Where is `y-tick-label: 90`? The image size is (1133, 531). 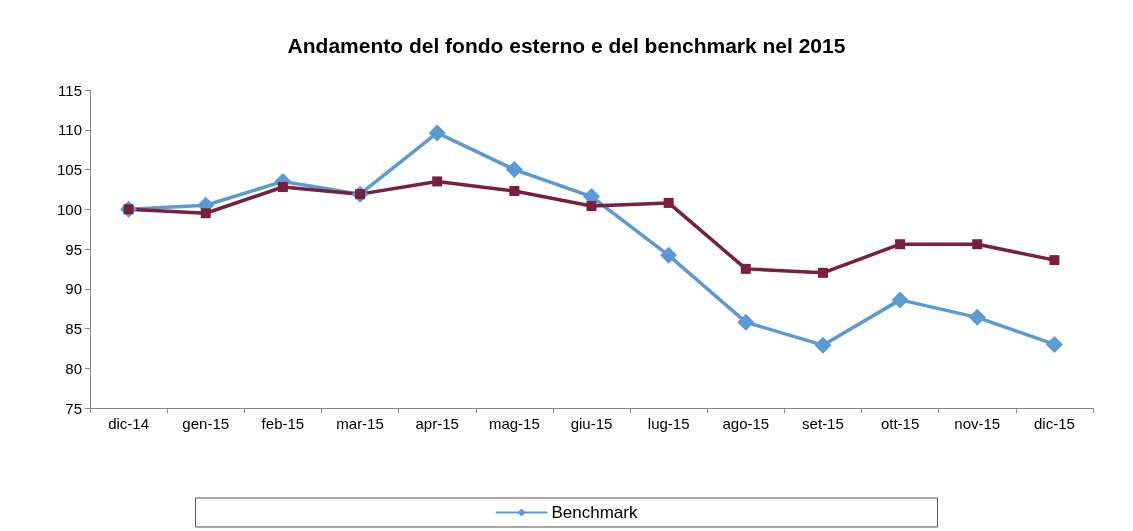 y-tick-label: 90 is located at coordinates (73, 289).